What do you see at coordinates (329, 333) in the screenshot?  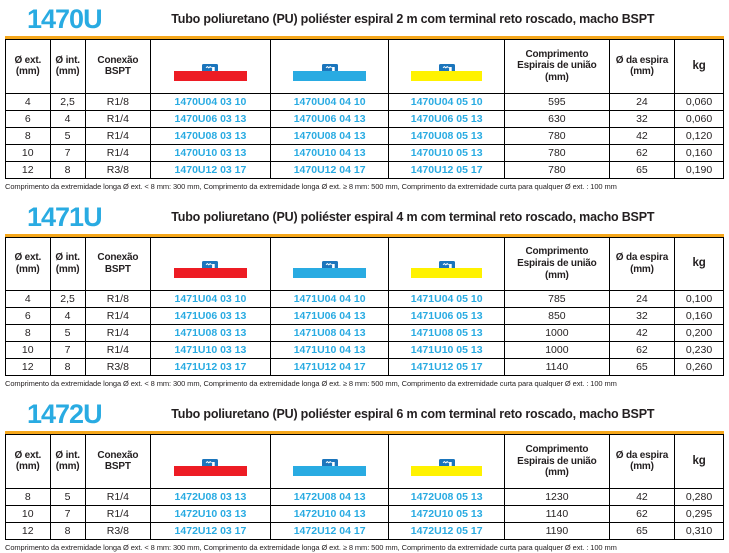 I see `code-blue-cell: 1471U08 04 13` at bounding box center [329, 333].